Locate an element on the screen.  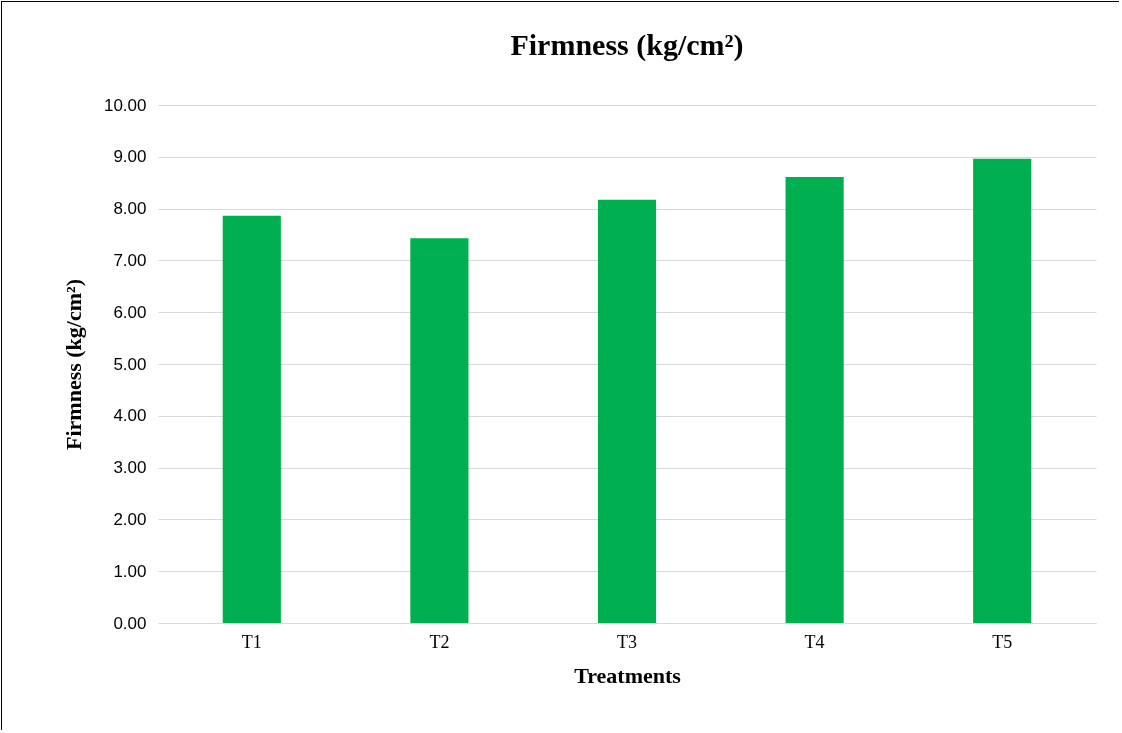
y-tick-label: 6.00 is located at coordinates (130, 312).